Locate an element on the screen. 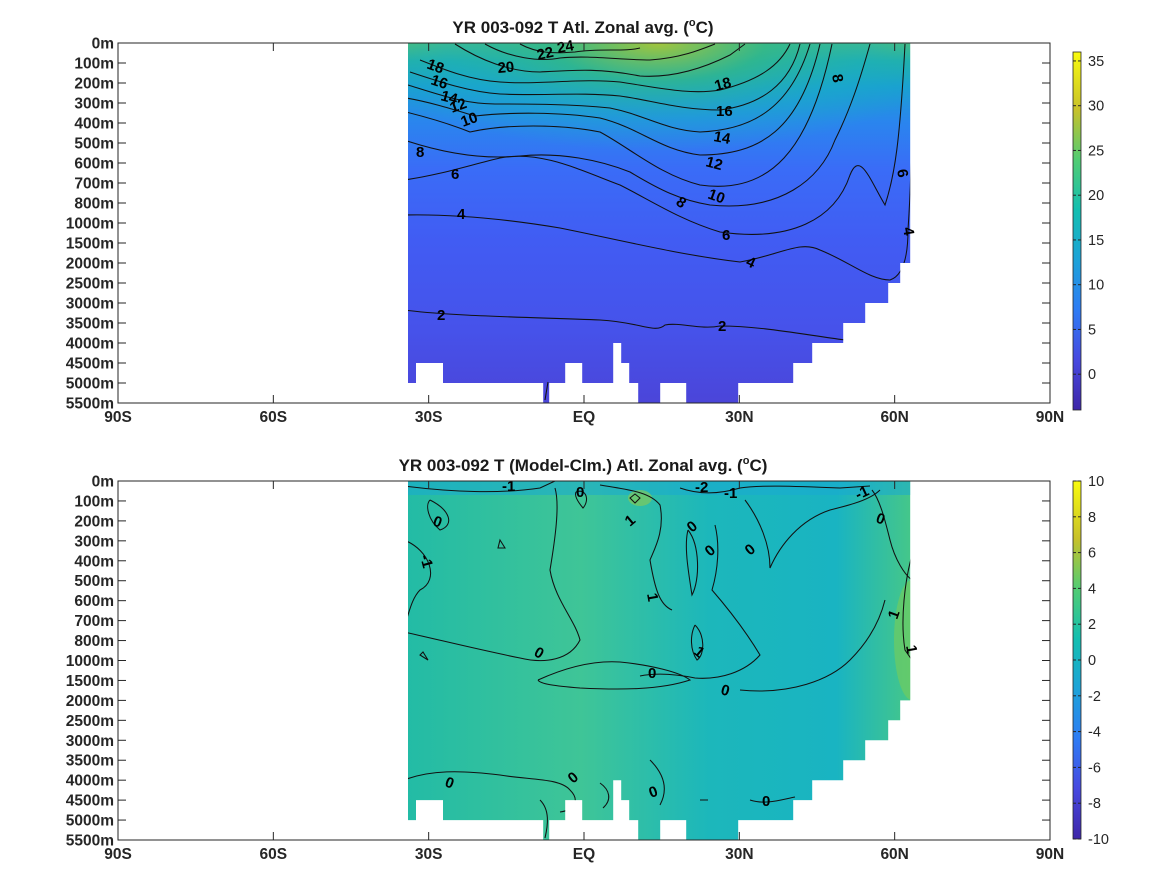 This screenshot has width=1167, height=875. contour-label: 20 is located at coordinates (506, 68).